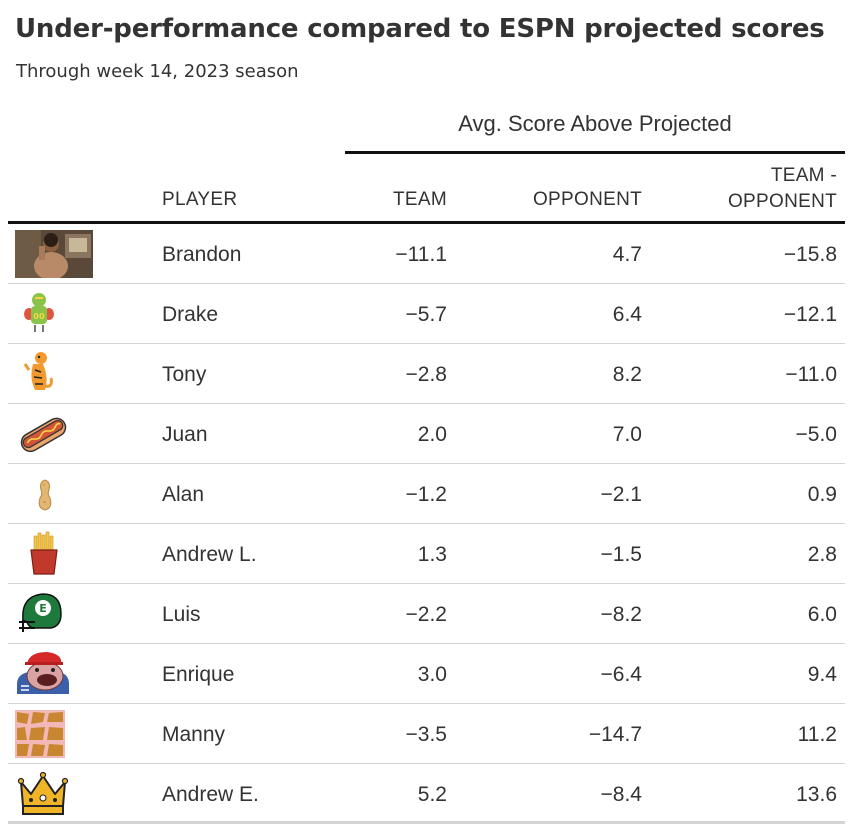 This screenshot has width=852, height=833. What do you see at coordinates (190, 314) in the screenshot?
I see `player-name: Drake` at bounding box center [190, 314].